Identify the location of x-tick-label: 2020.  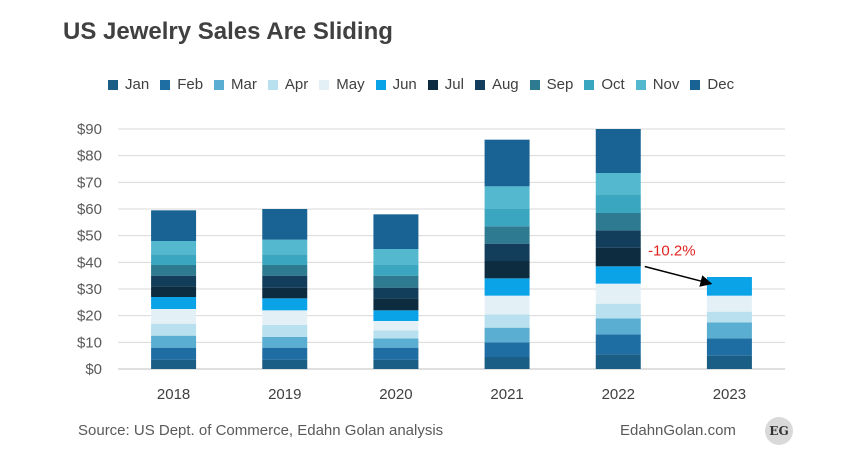
(395, 394).